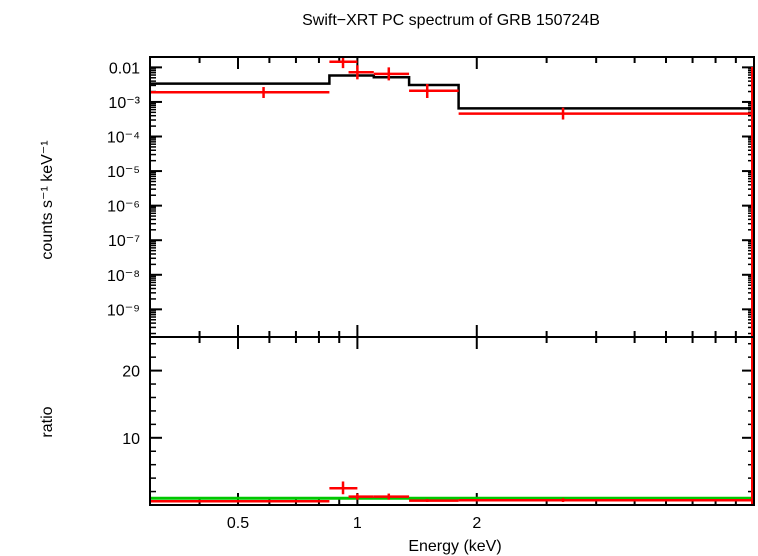  Describe the element at coordinates (123, 172) in the screenshot. I see `y-tick-label: 10⁻⁵` at that location.